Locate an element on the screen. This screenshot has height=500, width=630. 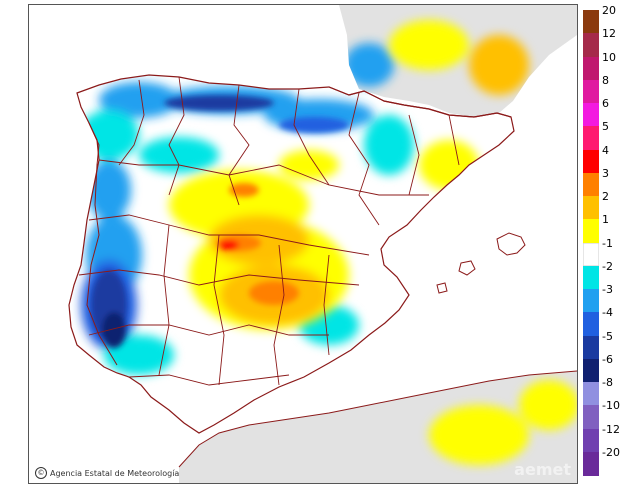
legend-label: 1 is located at coordinates (605, 220).